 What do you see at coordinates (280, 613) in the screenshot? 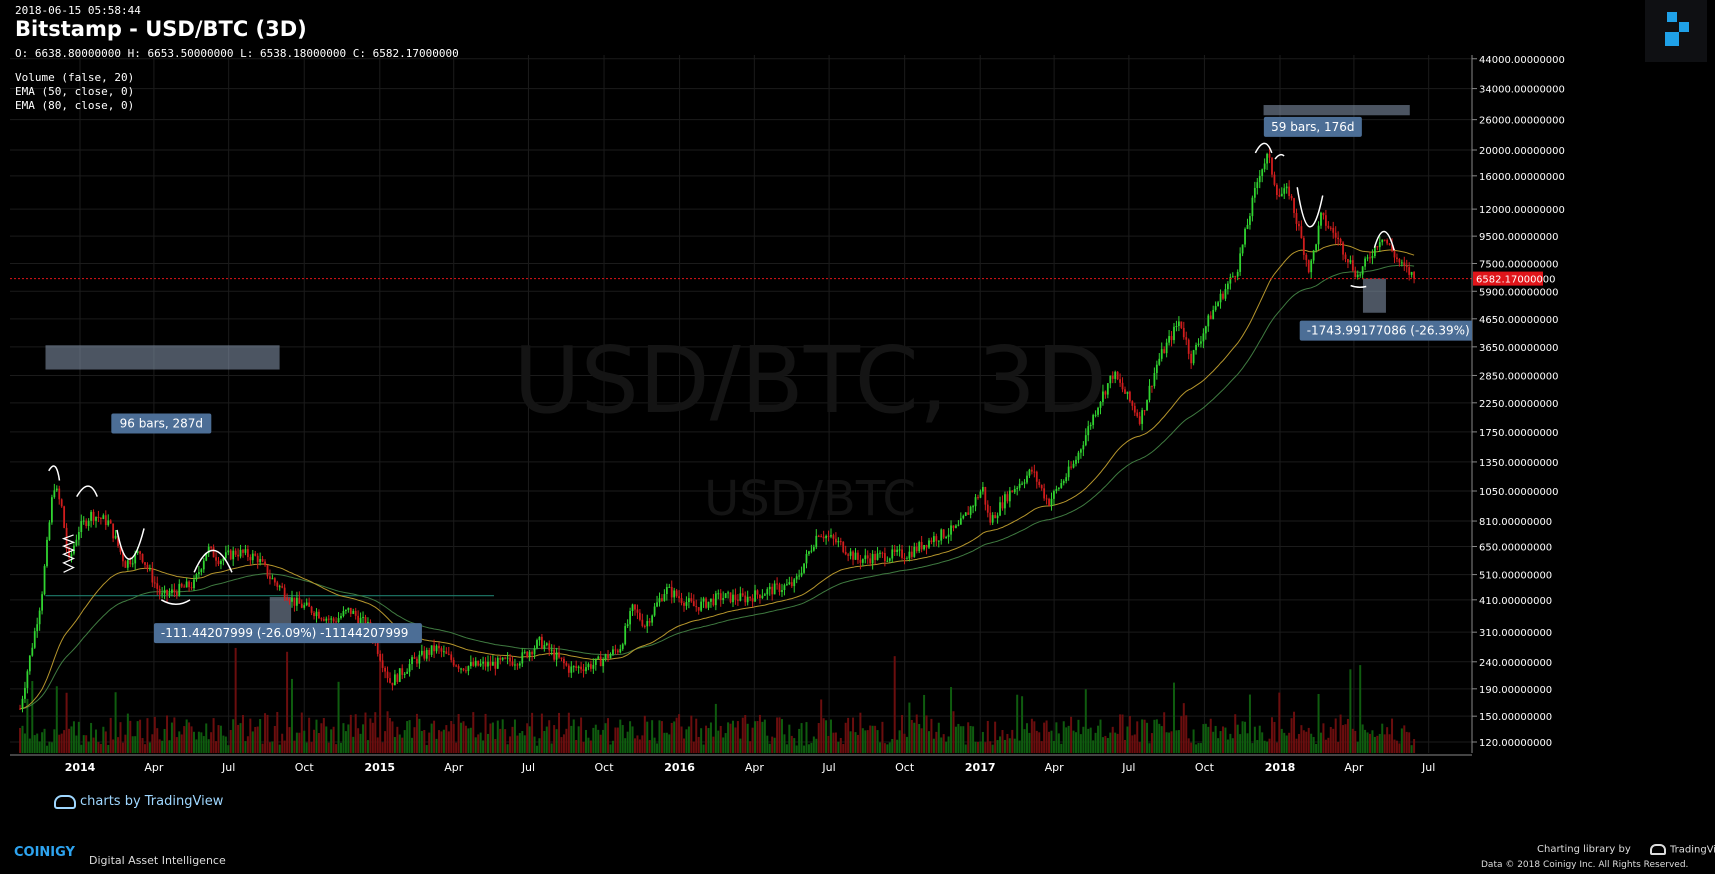
I see `measure-box` at bounding box center [280, 613].